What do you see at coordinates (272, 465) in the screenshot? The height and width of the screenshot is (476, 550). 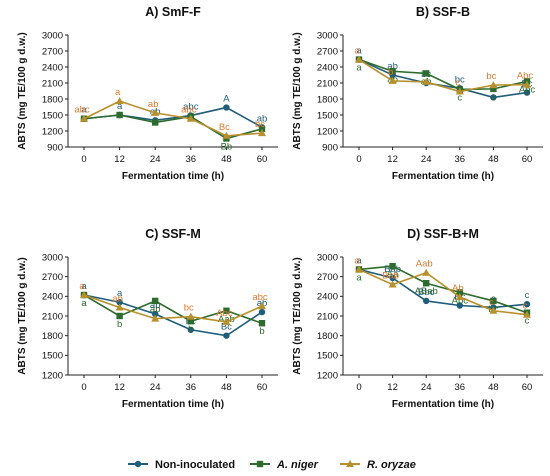 I see `legend: Non-inoculated A. niger R. oryzae` at bounding box center [272, 465].